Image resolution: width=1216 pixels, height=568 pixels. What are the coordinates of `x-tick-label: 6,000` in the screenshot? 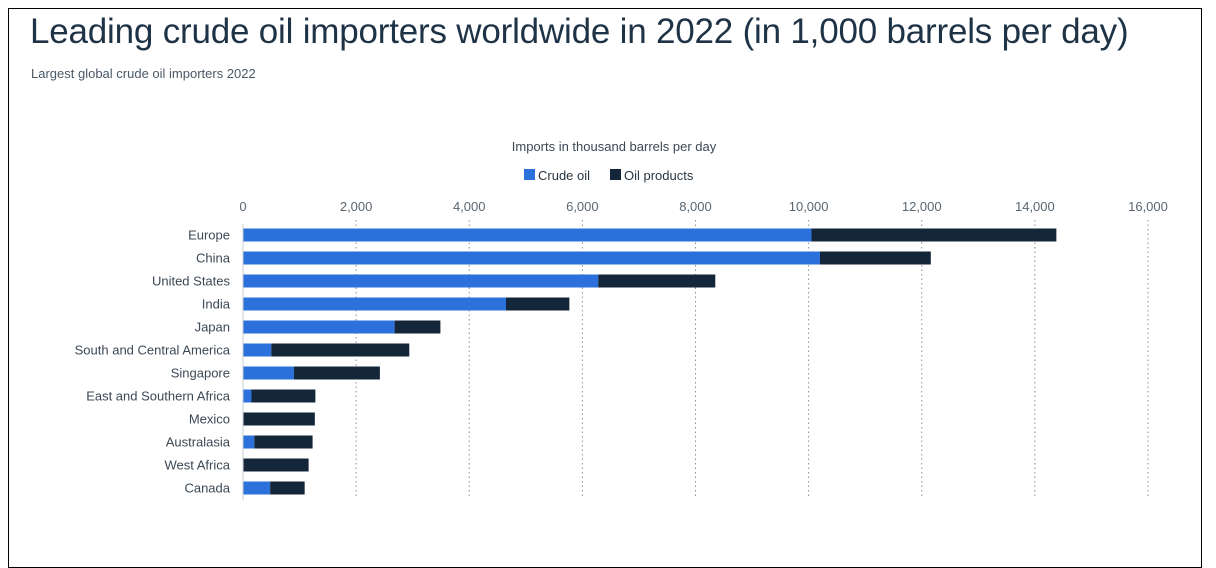 It's located at (582, 206).